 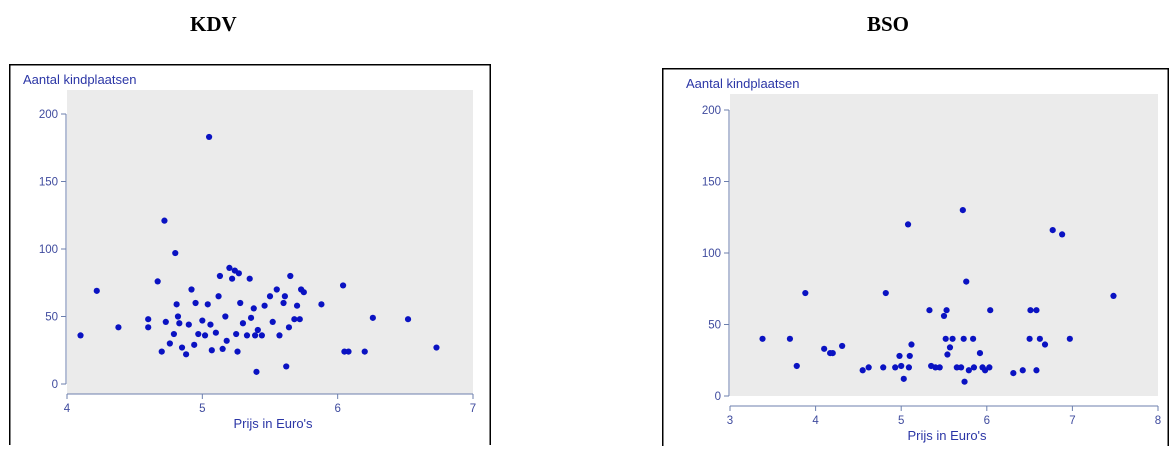 What do you see at coordinates (51, 318) in the screenshot?
I see `kdv-y-tick-label: 50` at bounding box center [51, 318].